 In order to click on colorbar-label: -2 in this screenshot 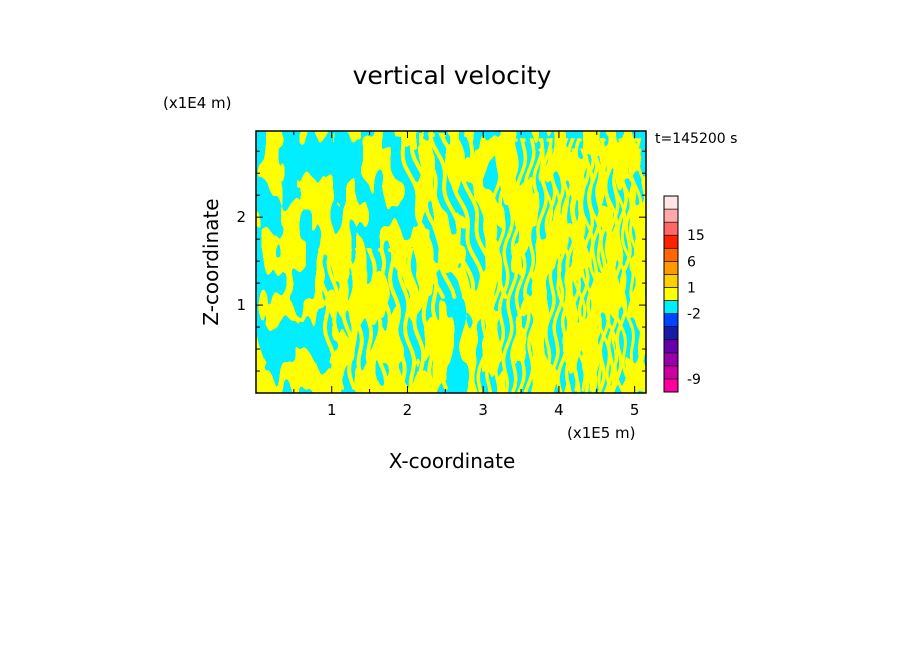, I will do `click(694, 315)`.